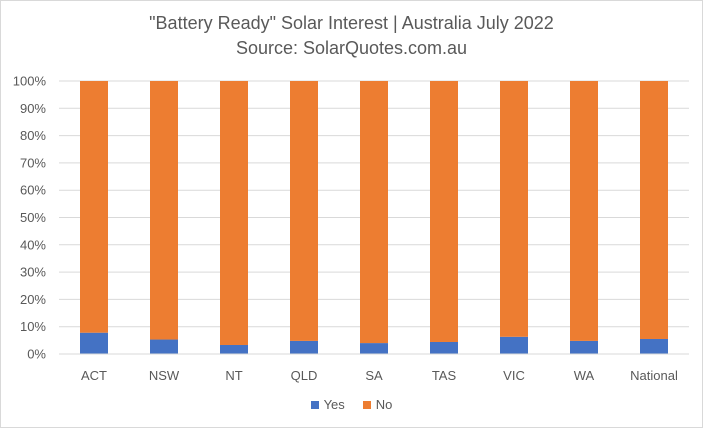  Describe the element at coordinates (514, 345) in the screenshot. I see `bar-yes-vic` at that location.